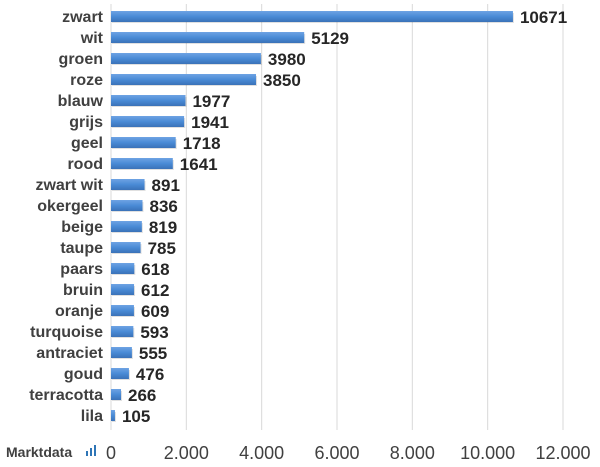 The width and height of the screenshot is (600, 467). Describe the element at coordinates (487, 453) in the screenshot. I see `x-tick-label: 10.000` at that location.